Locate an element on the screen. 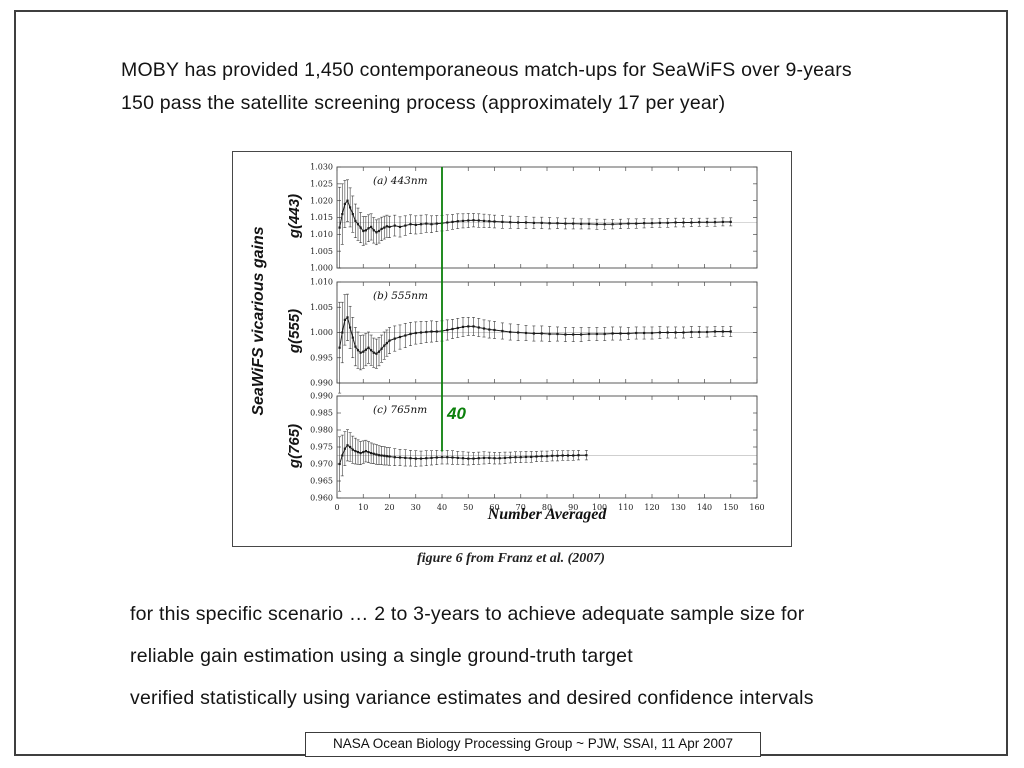  svg-text: 0.985 is located at coordinates (321, 413).